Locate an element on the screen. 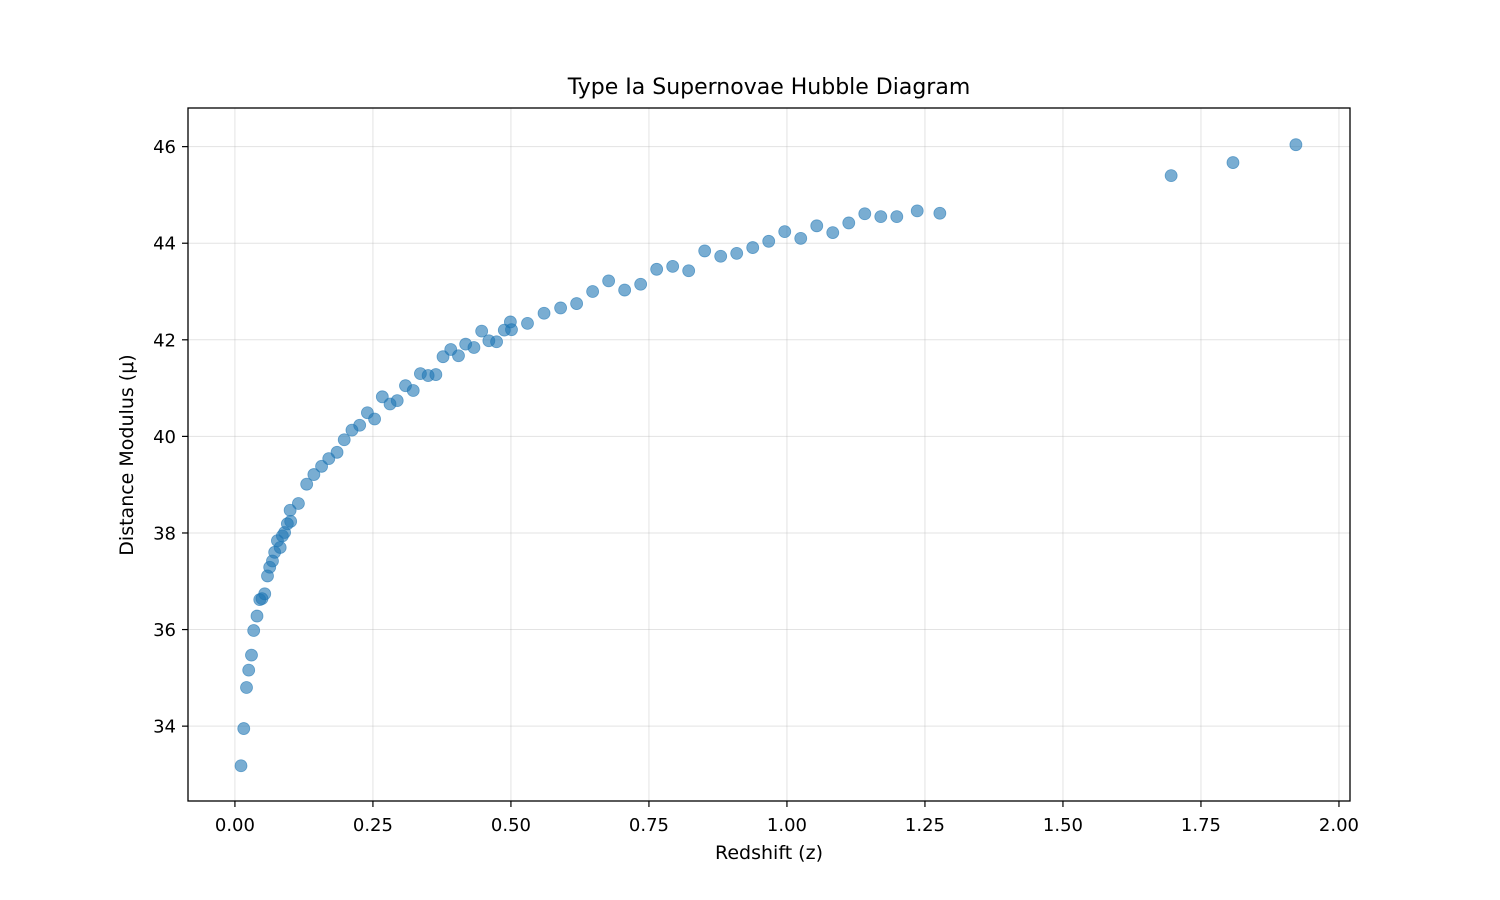 This screenshot has height=900, width=1500. x-axis-ticks: 0.00 0.25 0.50 0.75 1.00 1.25 1.50 1.75 2.00 is located at coordinates (787, 818).